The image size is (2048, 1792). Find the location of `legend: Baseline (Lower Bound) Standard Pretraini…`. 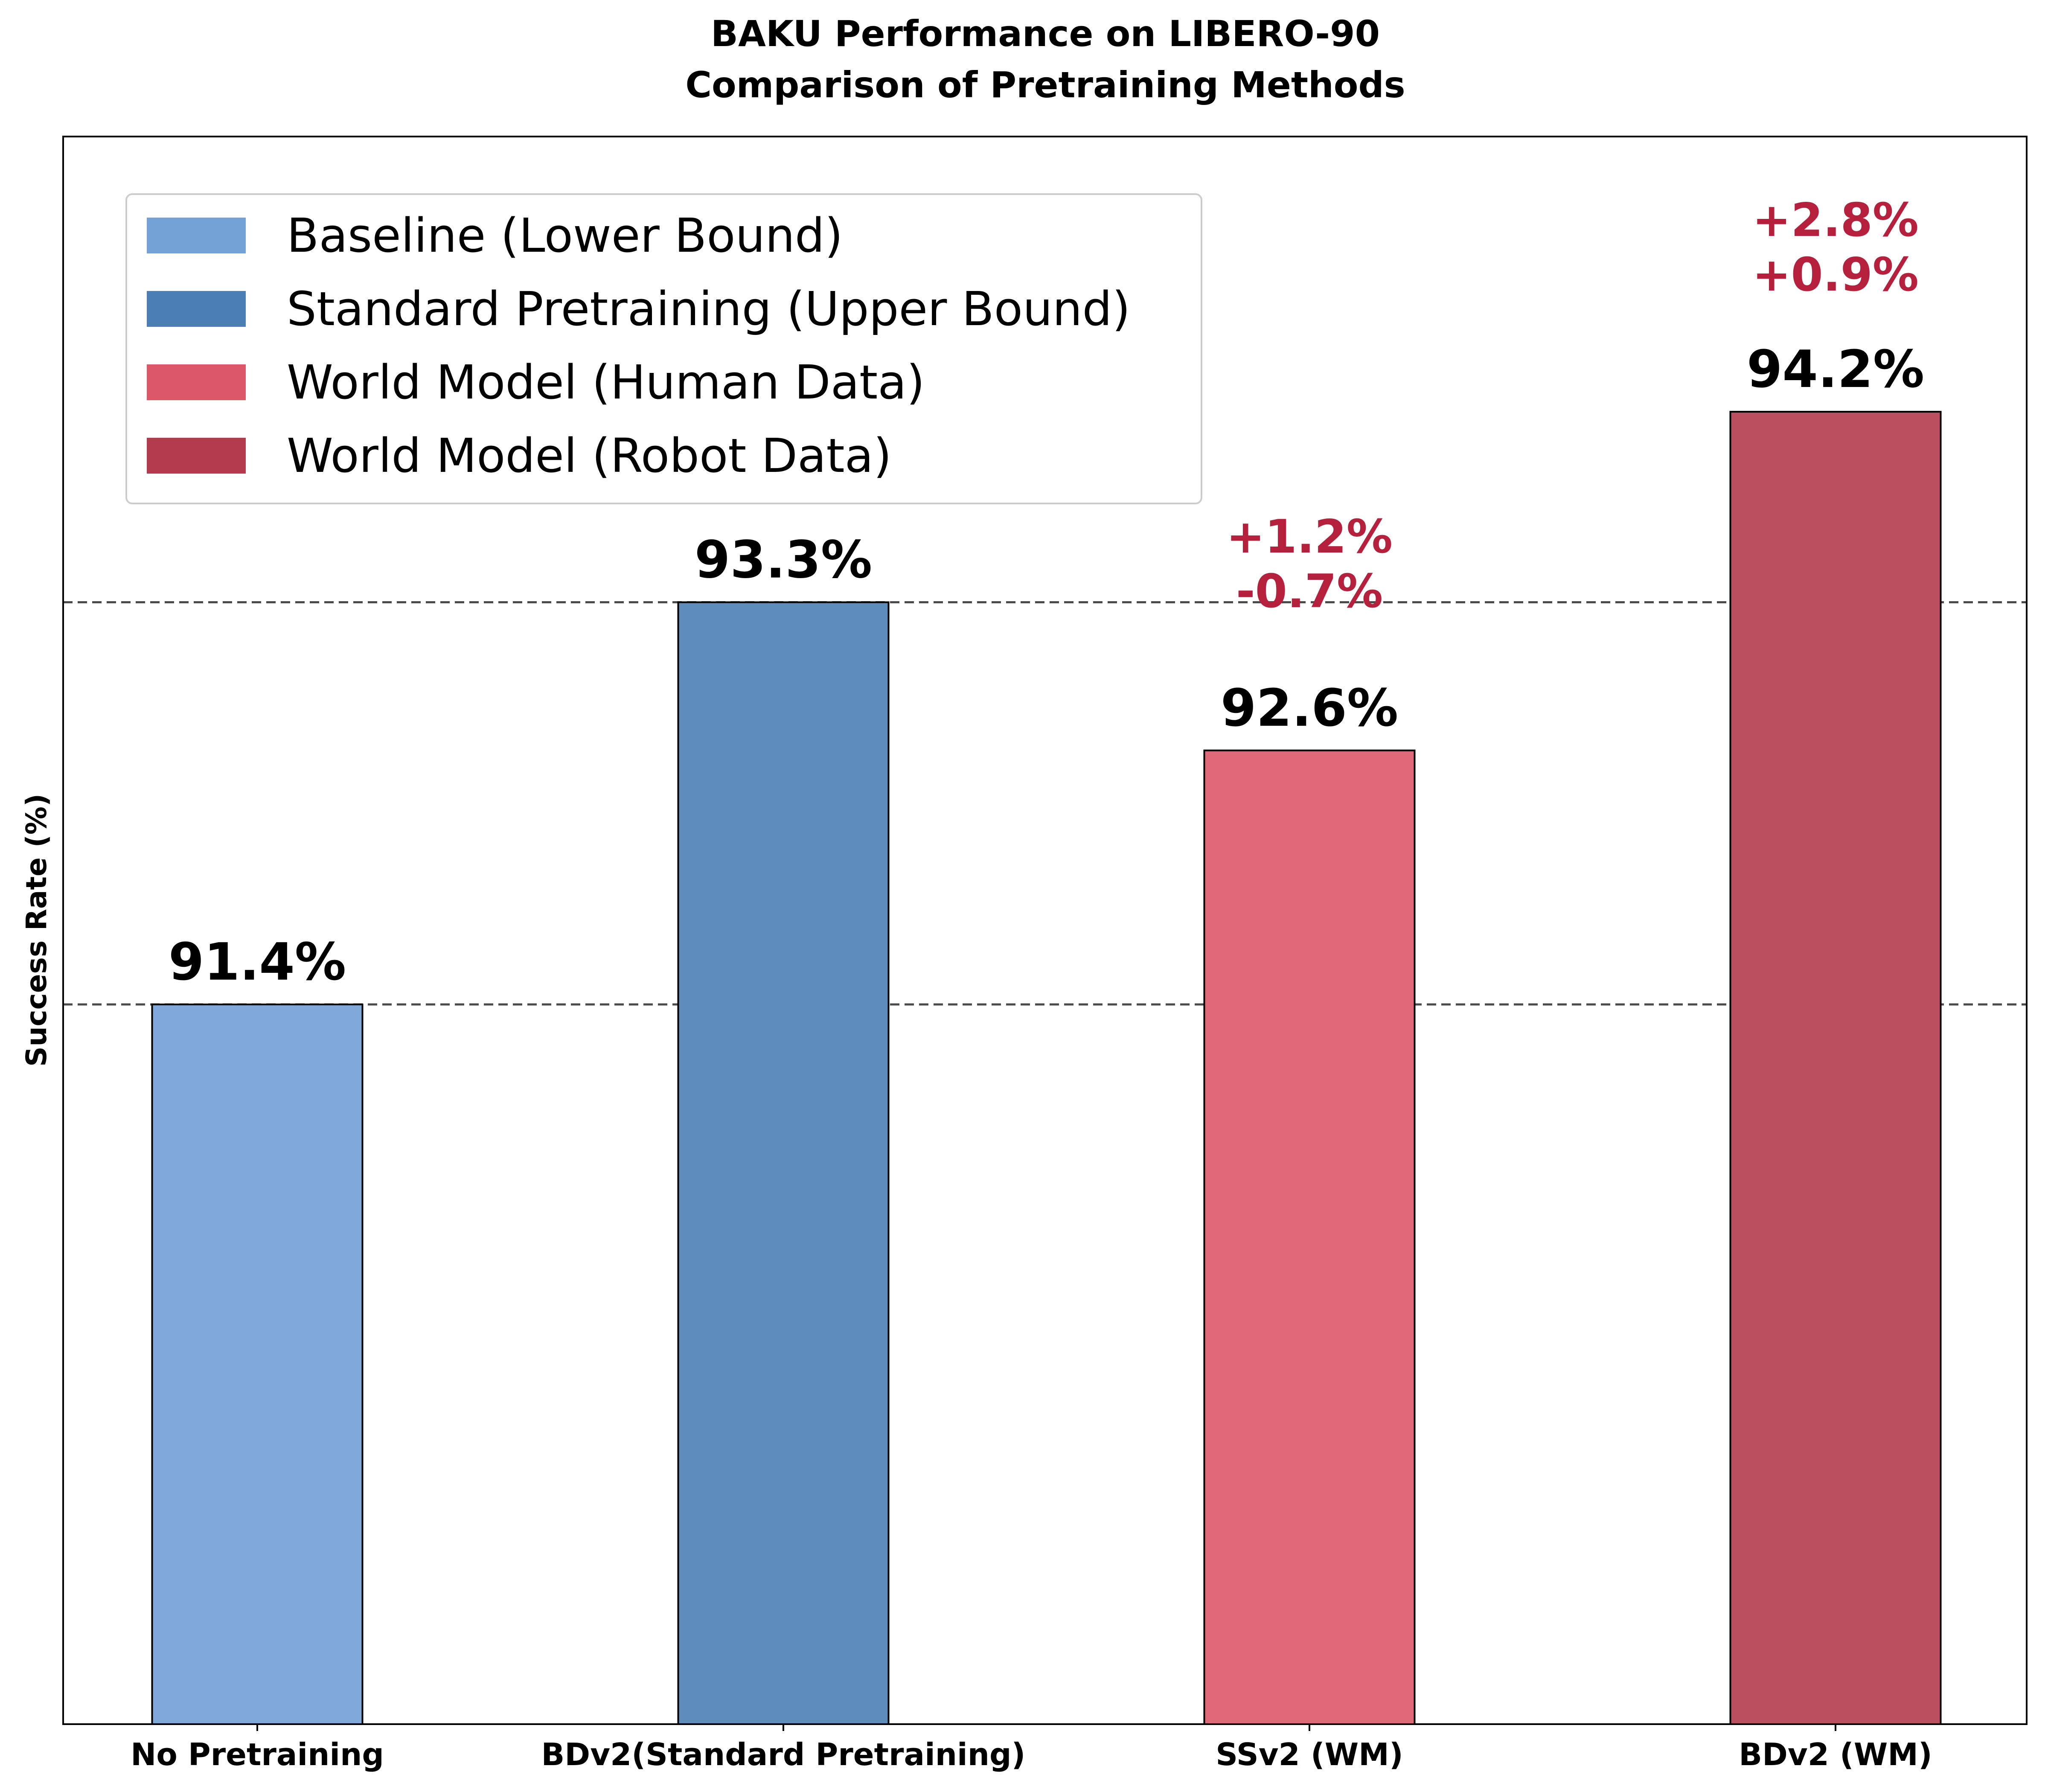

legend: Baseline (Lower Bound) Standard Pretraini… is located at coordinates (663, 348).